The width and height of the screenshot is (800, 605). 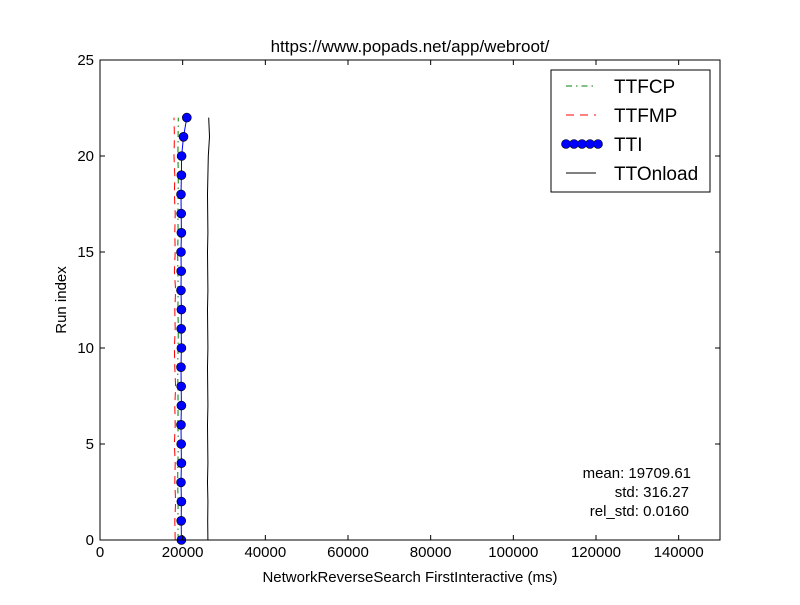 What do you see at coordinates (85, 60) in the screenshot?
I see `y-tick-label: 25` at bounding box center [85, 60].